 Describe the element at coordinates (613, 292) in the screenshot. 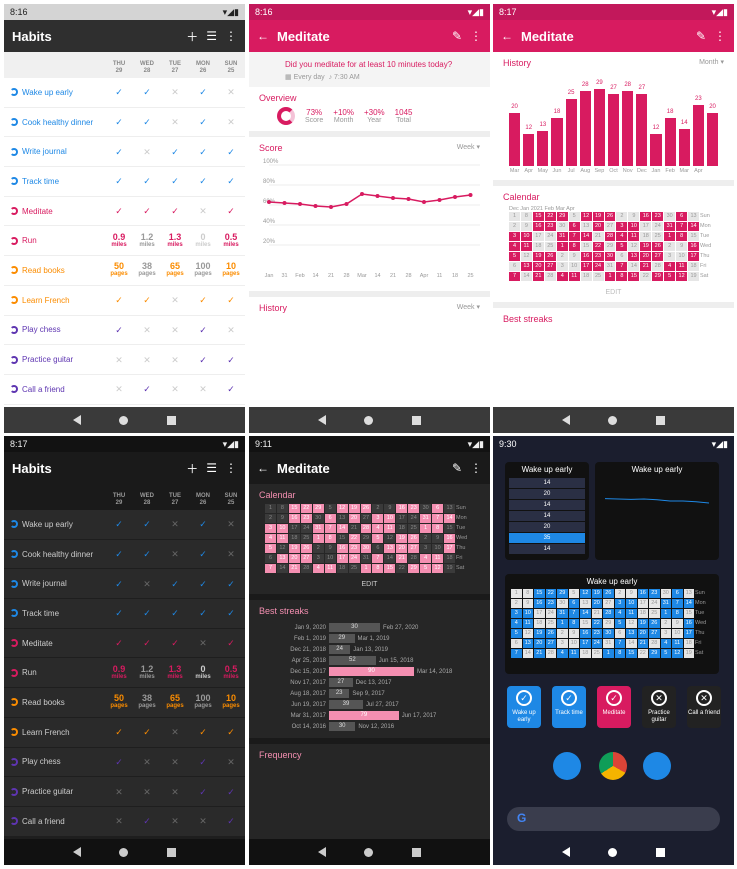

I see `edit-button: EDIT` at that location.